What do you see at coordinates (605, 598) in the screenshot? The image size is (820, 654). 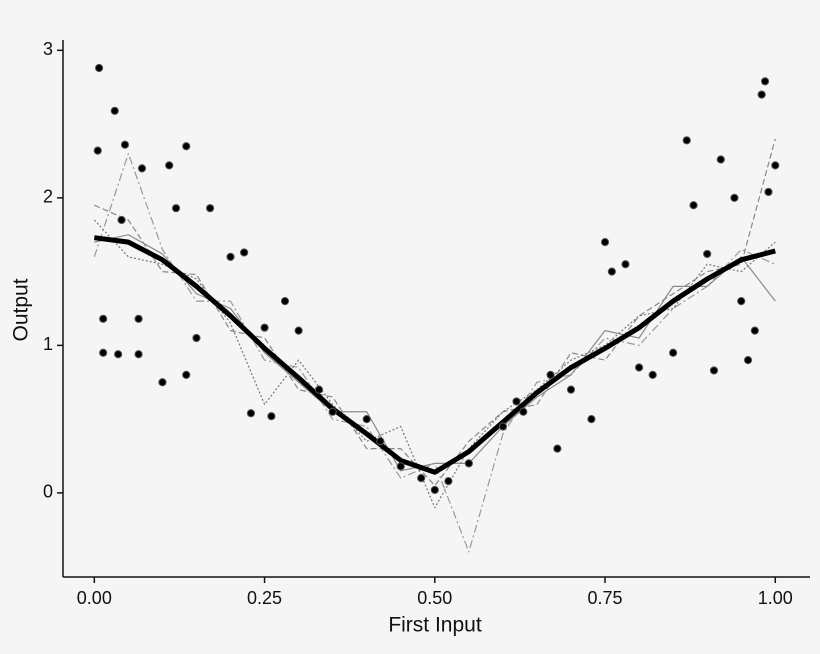 I see `x-tick-label: 0.75` at bounding box center [605, 598].